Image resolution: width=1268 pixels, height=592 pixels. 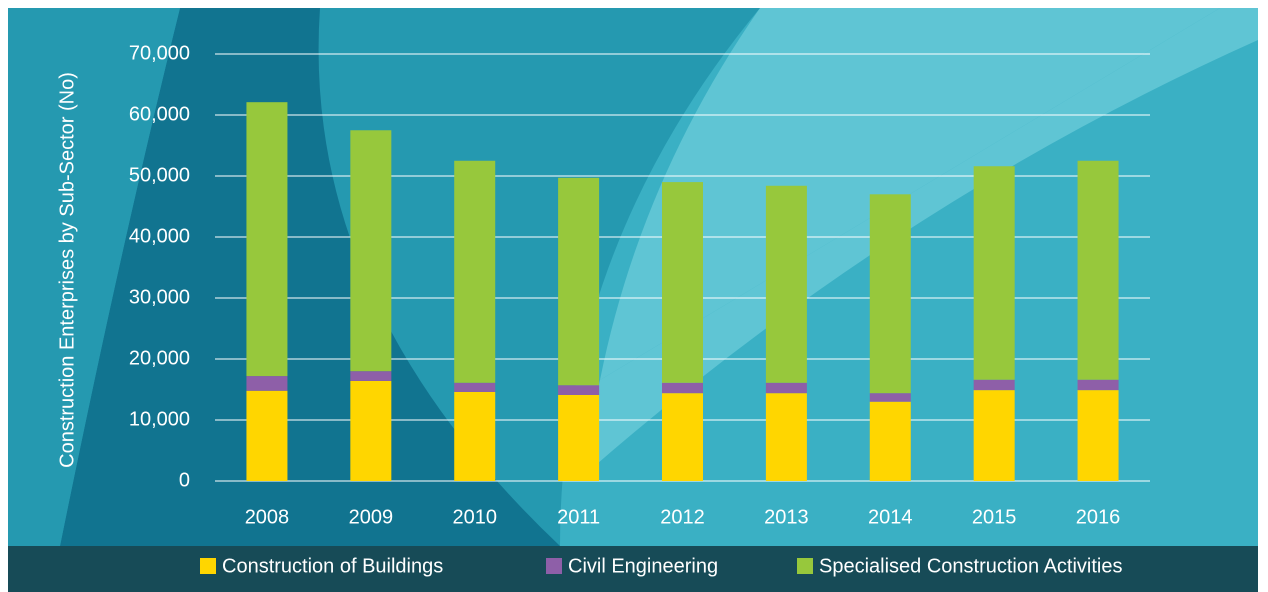 What do you see at coordinates (474, 517) in the screenshot?
I see `x-tick-label: 2010` at bounding box center [474, 517].